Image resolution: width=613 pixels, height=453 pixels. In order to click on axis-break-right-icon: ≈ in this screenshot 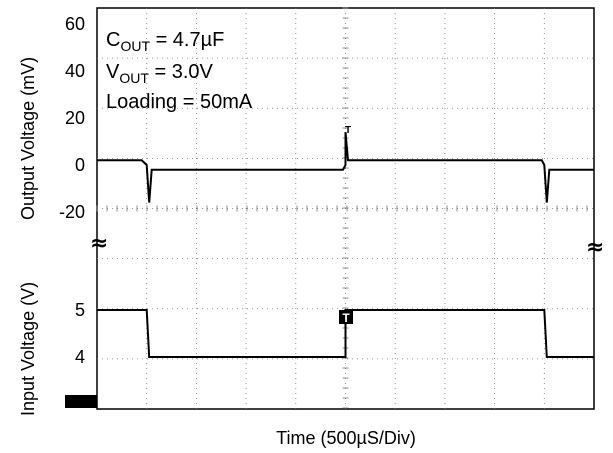, I will do `click(595, 247)`.